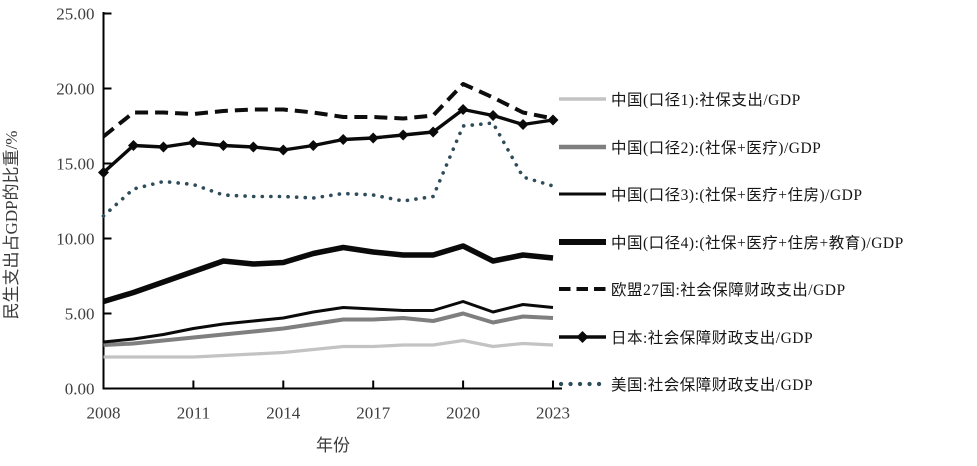 Image resolution: width=977 pixels, height=466 pixels. What do you see at coordinates (283, 413) in the screenshot?
I see `x-tick-label: 2014` at bounding box center [283, 413].